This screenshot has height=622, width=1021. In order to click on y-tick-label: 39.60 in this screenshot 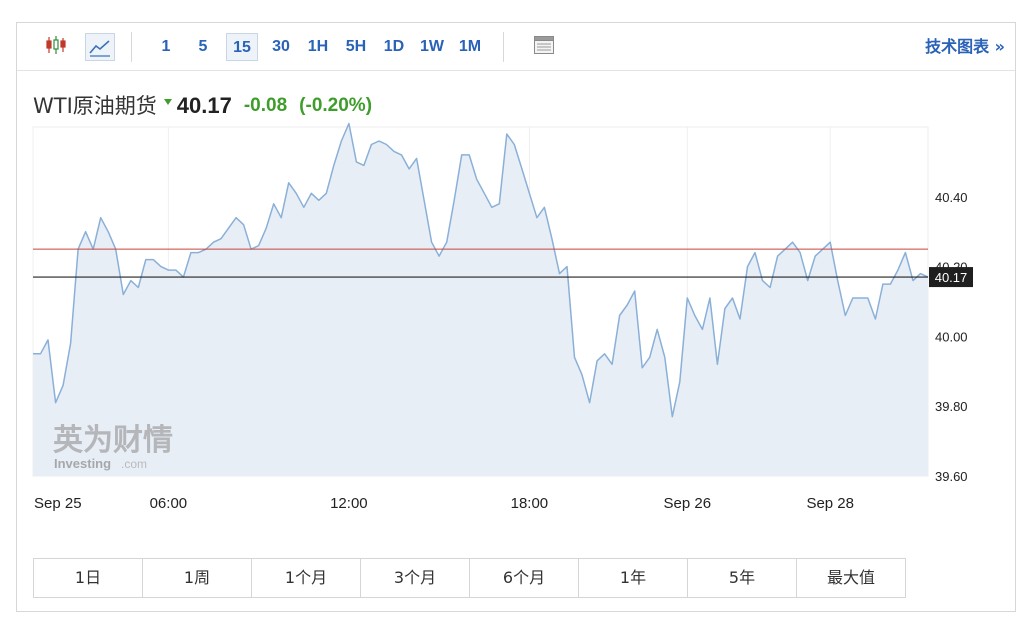, I will do `click(951, 476)`.